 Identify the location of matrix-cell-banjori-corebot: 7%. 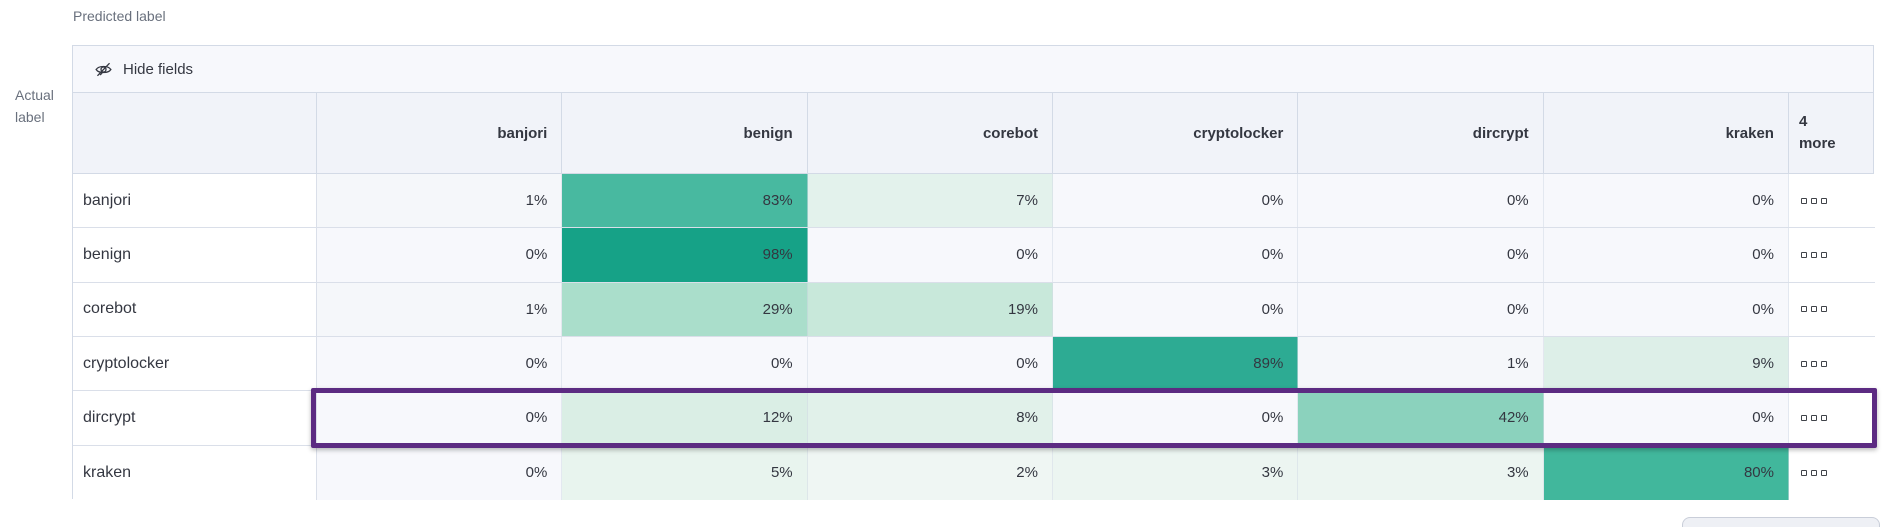
(930, 201).